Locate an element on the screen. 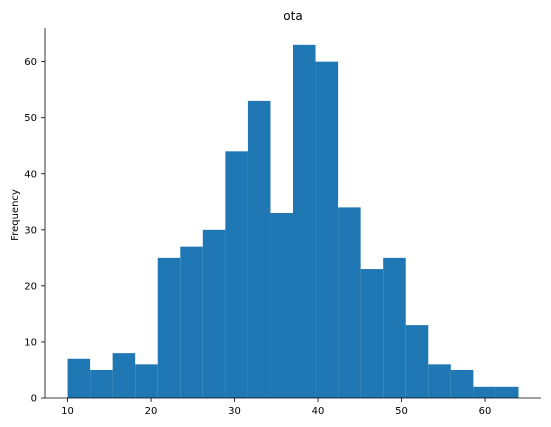  x-axis: 10 20 30 40 50 60 is located at coordinates (293, 407).